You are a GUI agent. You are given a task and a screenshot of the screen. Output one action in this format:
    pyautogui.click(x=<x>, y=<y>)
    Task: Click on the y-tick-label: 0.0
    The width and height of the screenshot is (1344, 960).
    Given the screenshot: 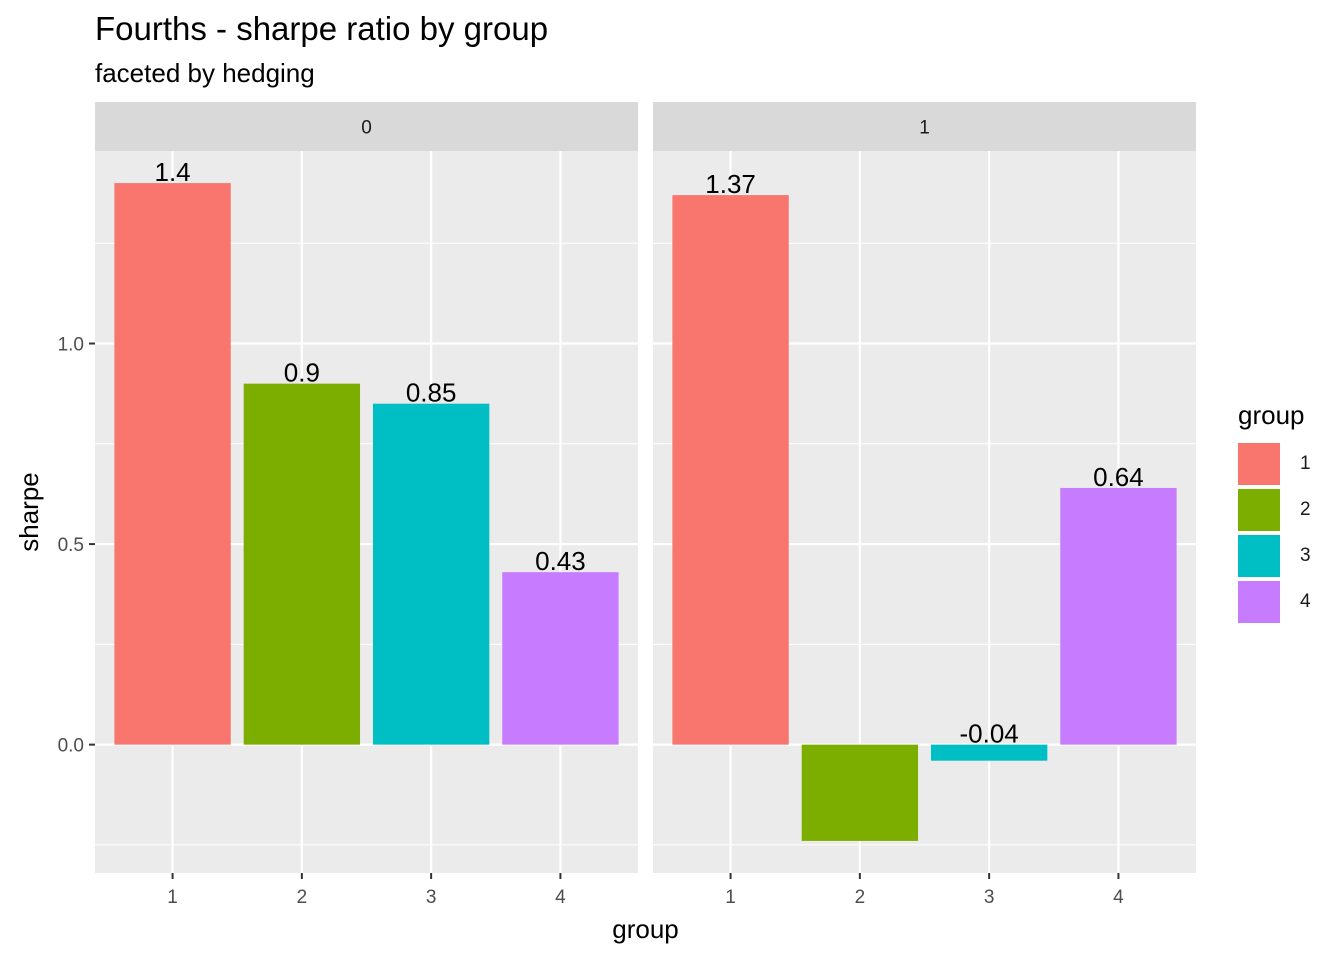 What is the action you would take?
    pyautogui.click(x=71, y=746)
    